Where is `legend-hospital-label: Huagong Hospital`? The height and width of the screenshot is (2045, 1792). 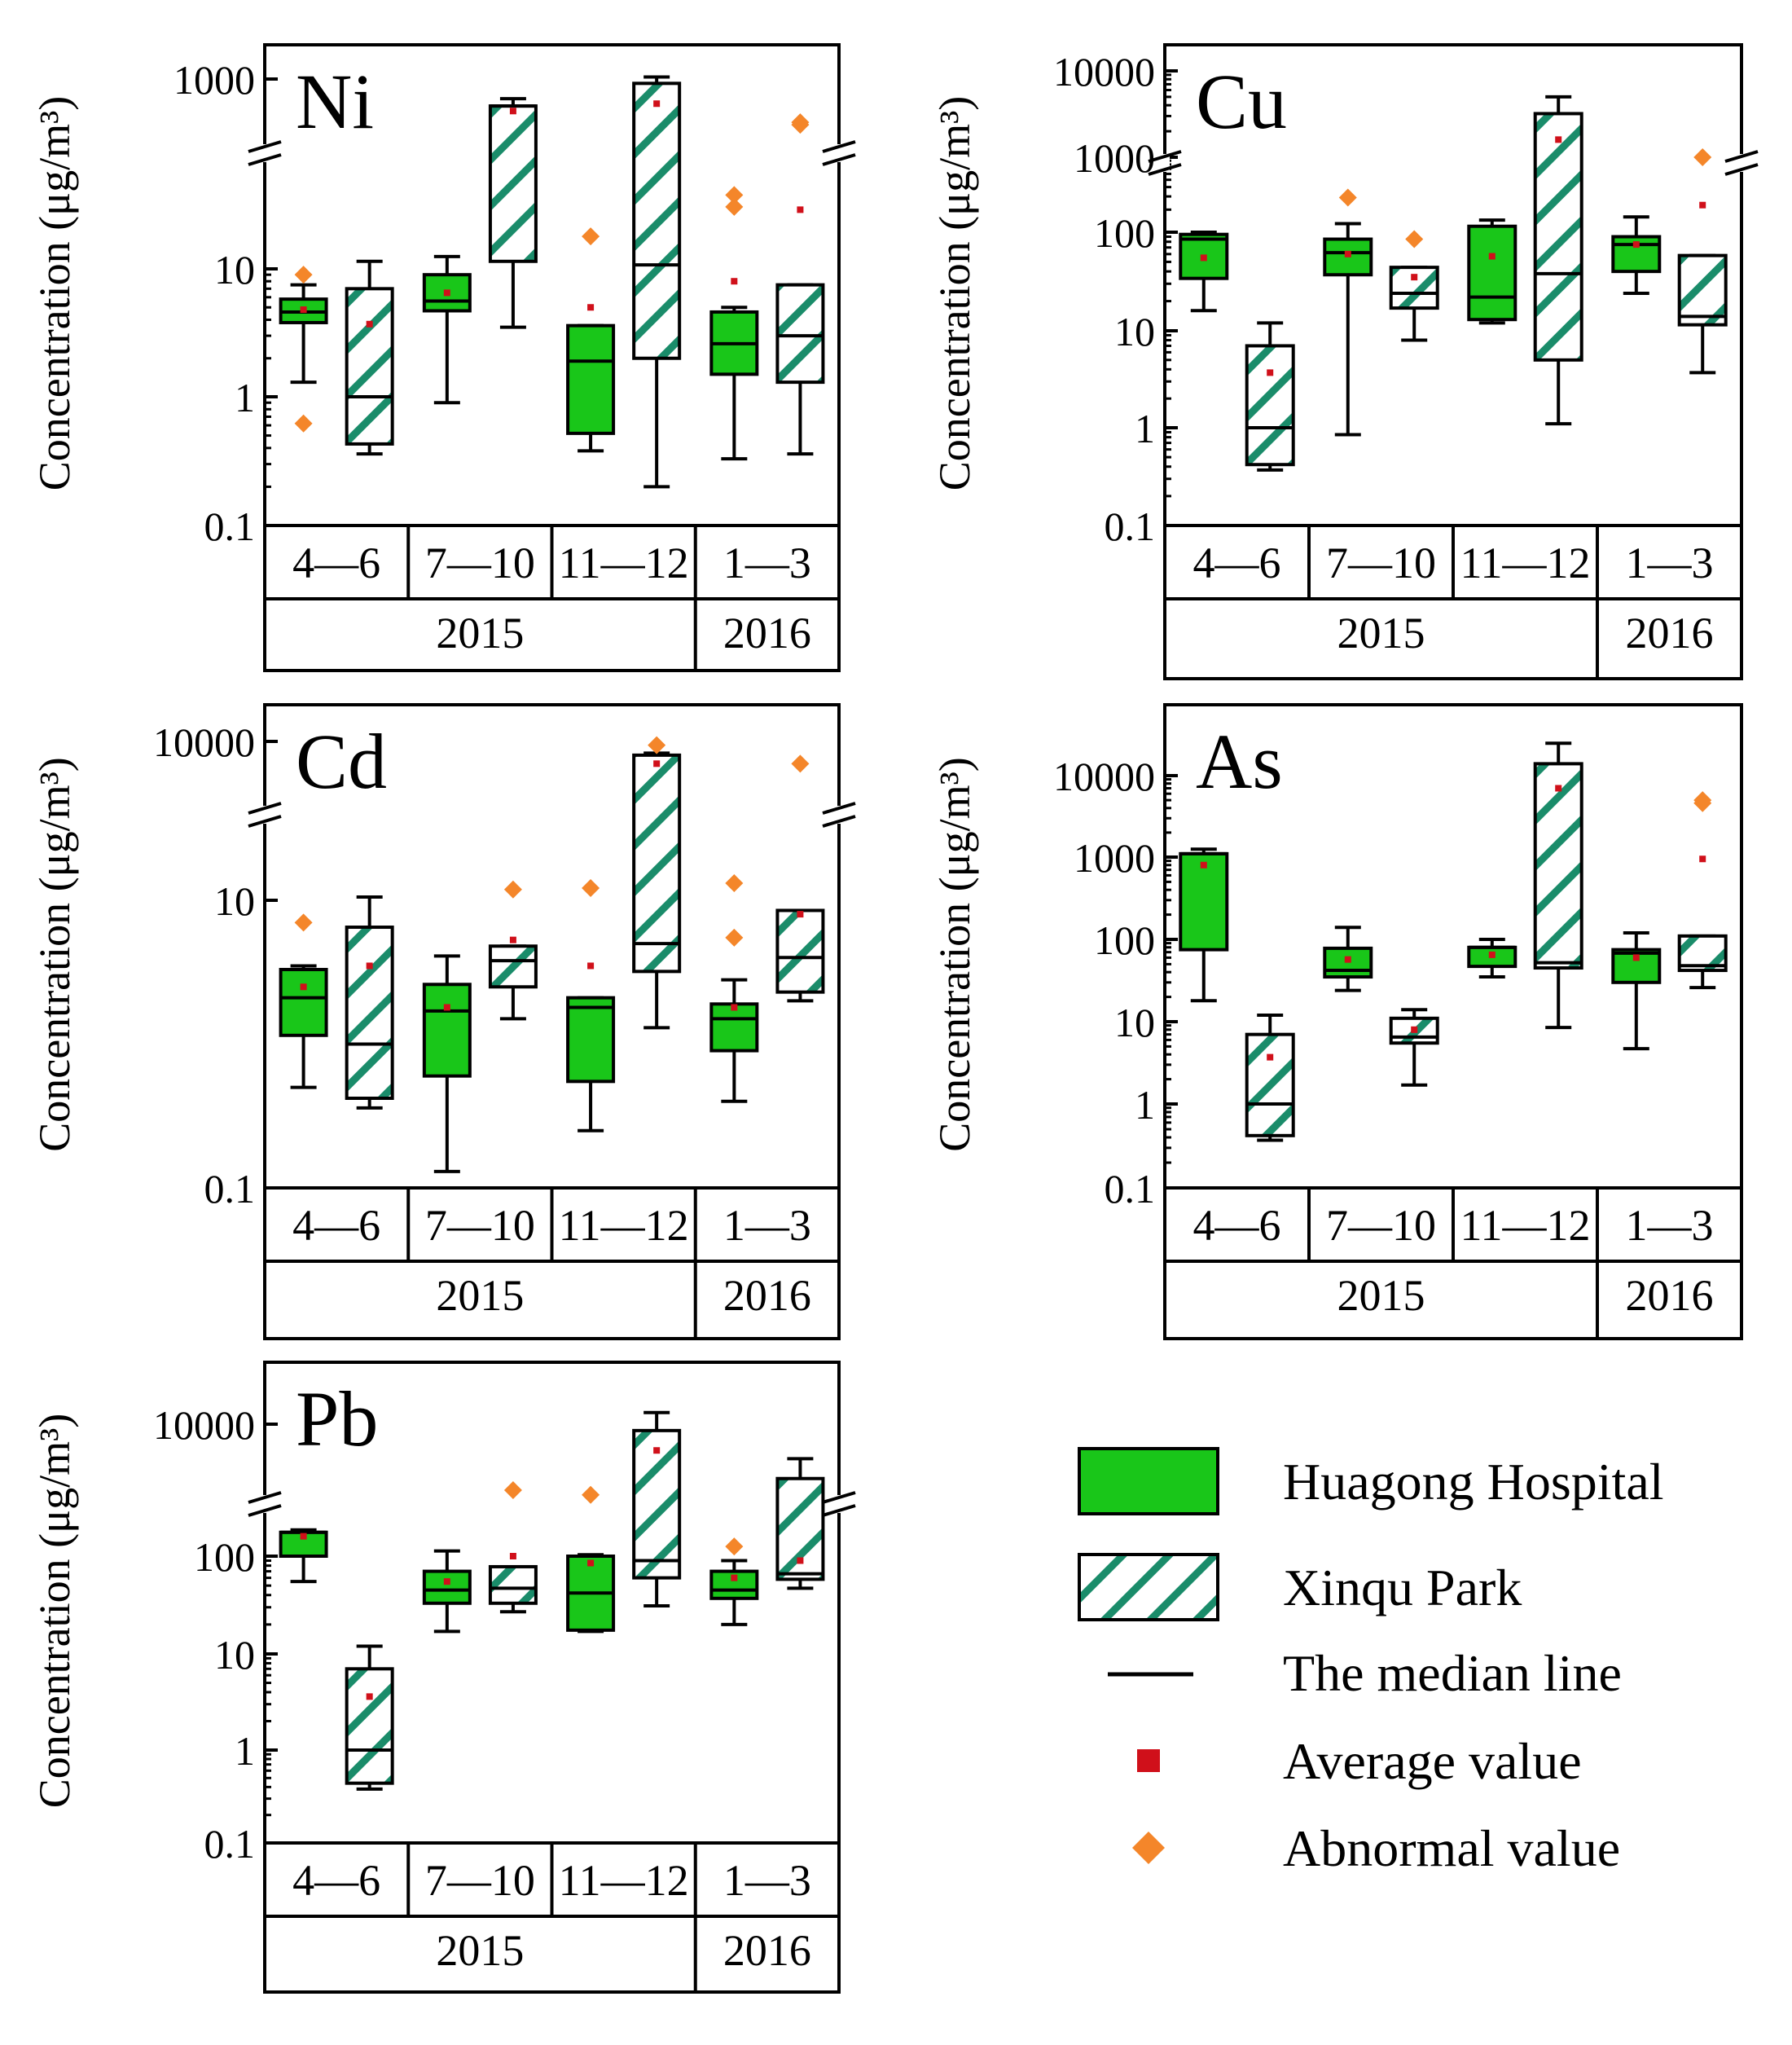 legend-hospital-label: Huagong Hospital is located at coordinates (1473, 1482).